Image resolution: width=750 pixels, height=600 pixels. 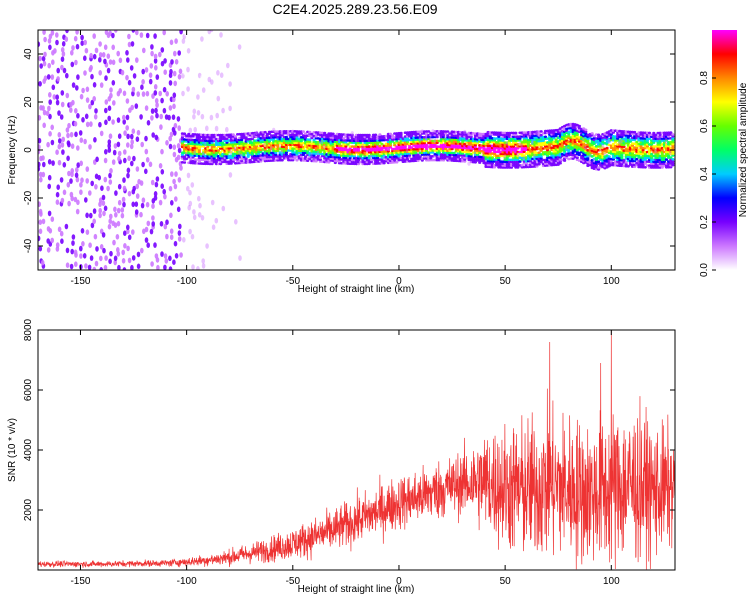 What do you see at coordinates (393, 135) in the screenshot?
I see `heatmap-cell-2099` at bounding box center [393, 135].